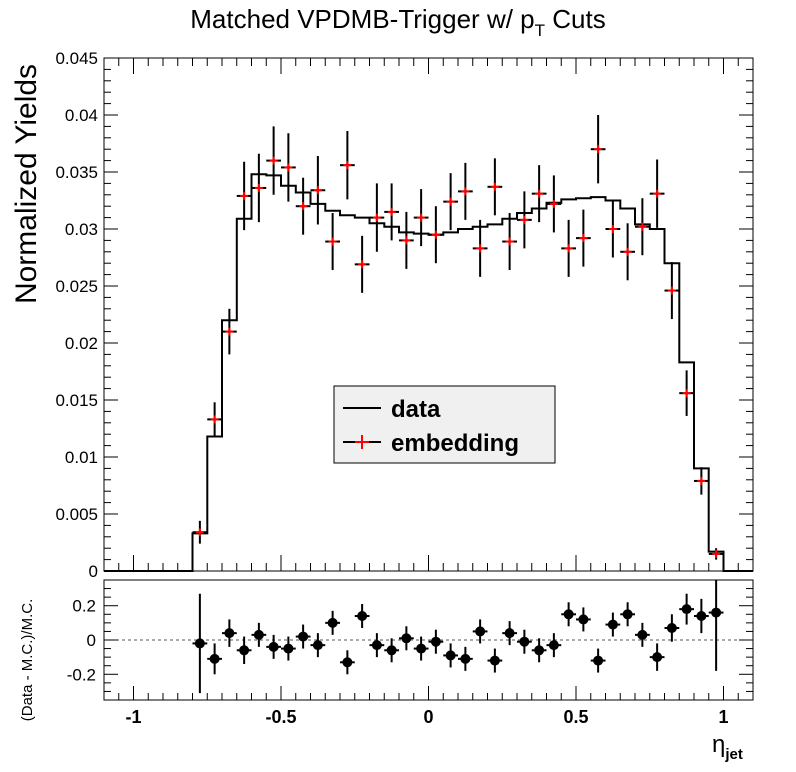 This screenshot has height=772, width=796. I want to click on bottom-x-ticks: -1 -0.5 0 0.5 1, so click(428, 706).